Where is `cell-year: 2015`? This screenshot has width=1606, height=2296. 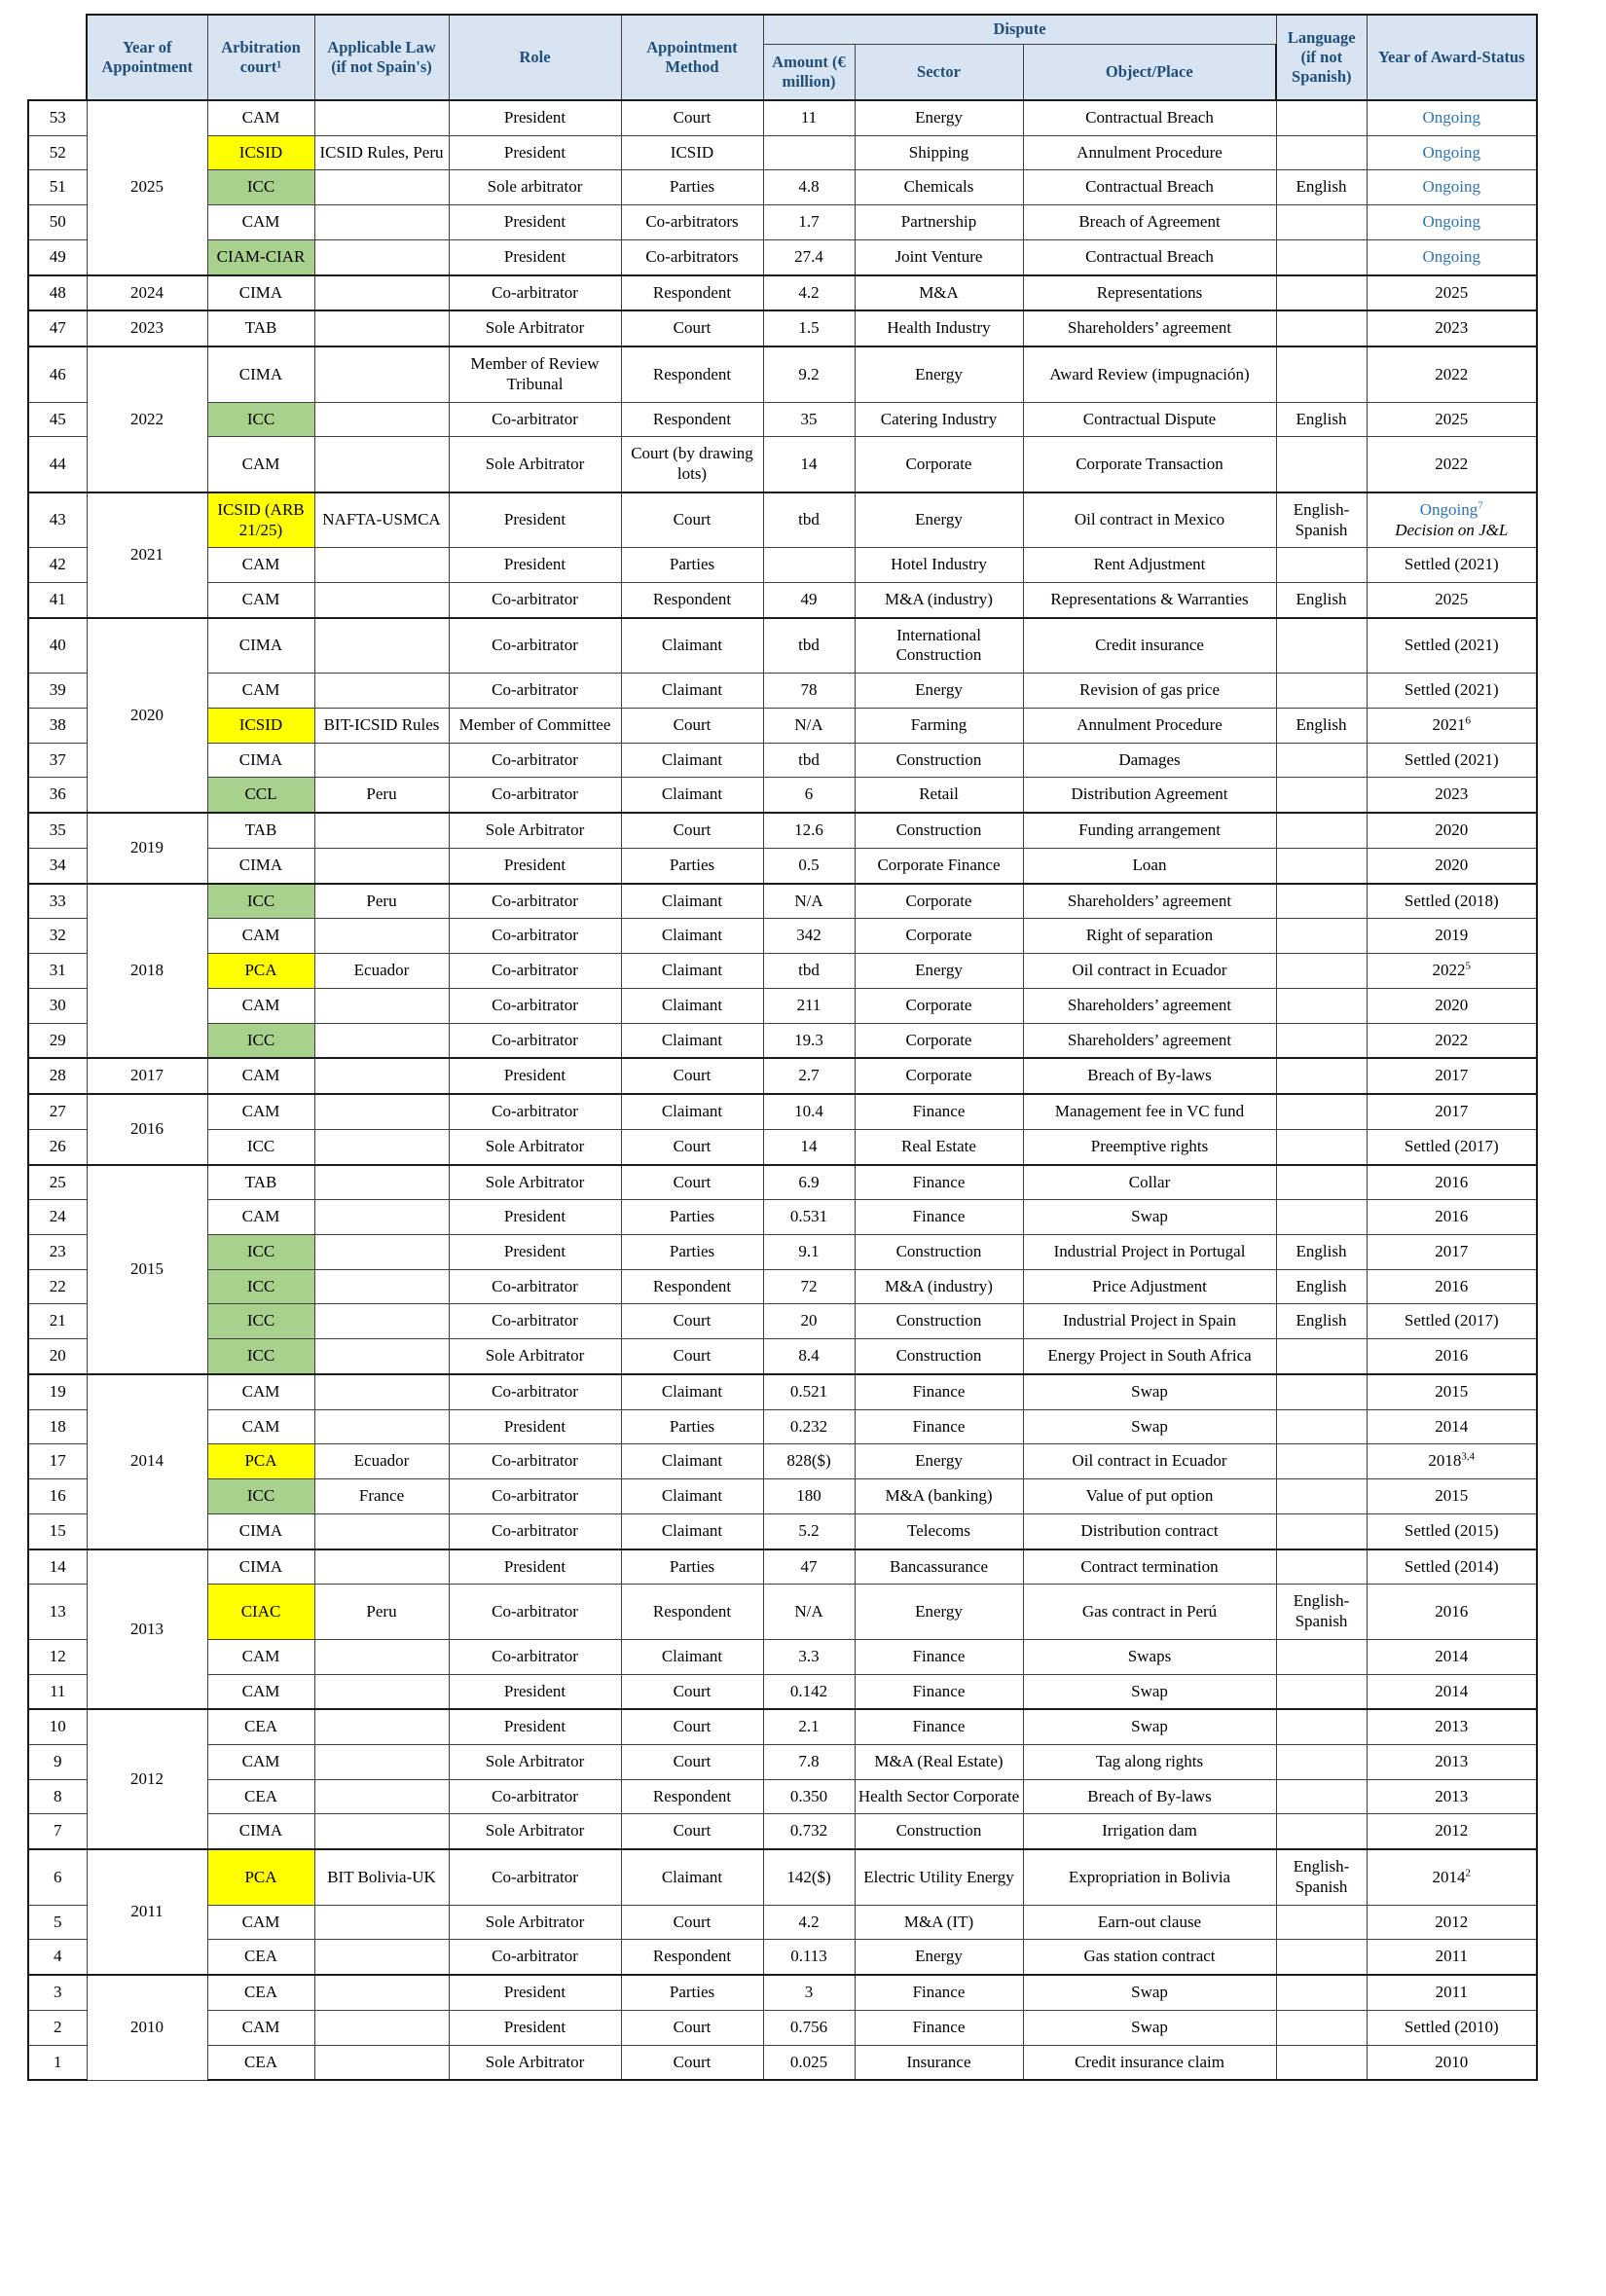
cell-year: 2015 is located at coordinates (147, 1269).